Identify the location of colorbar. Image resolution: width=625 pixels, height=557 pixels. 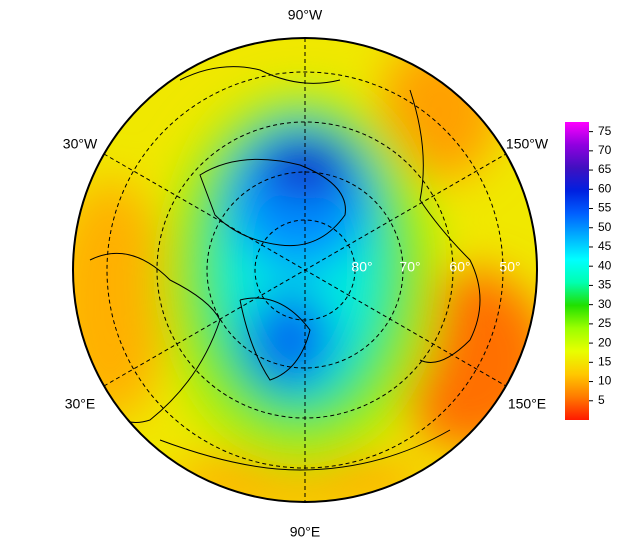
(577, 271).